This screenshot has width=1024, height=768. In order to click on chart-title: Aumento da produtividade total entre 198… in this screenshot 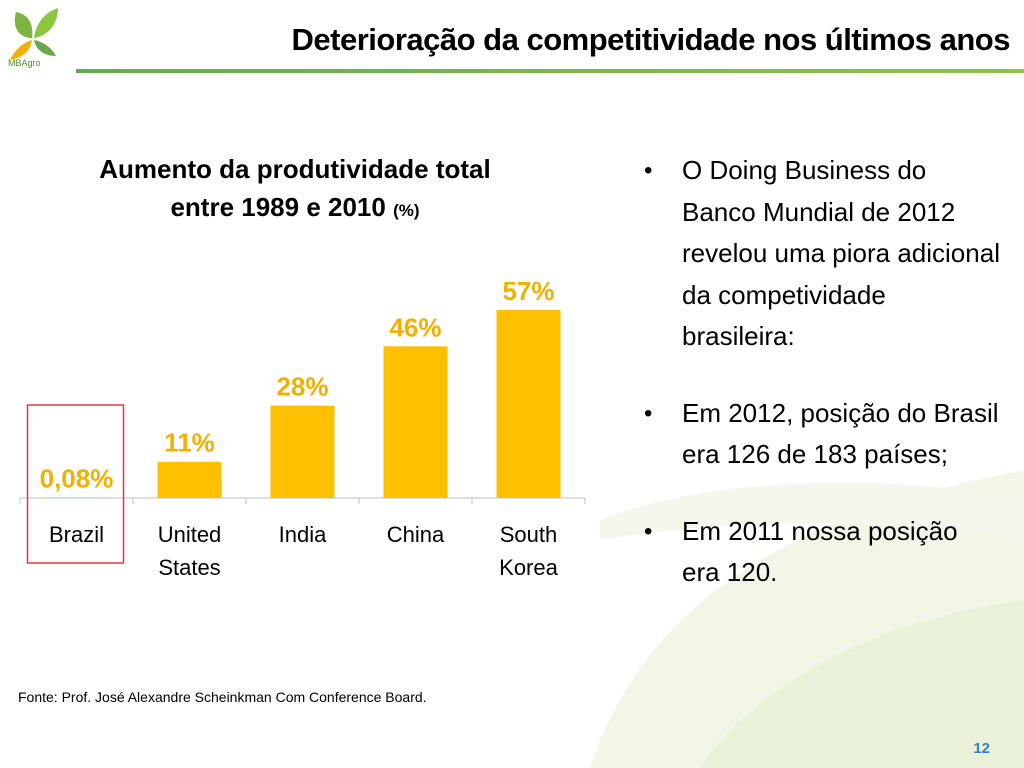, I will do `click(295, 190)`.